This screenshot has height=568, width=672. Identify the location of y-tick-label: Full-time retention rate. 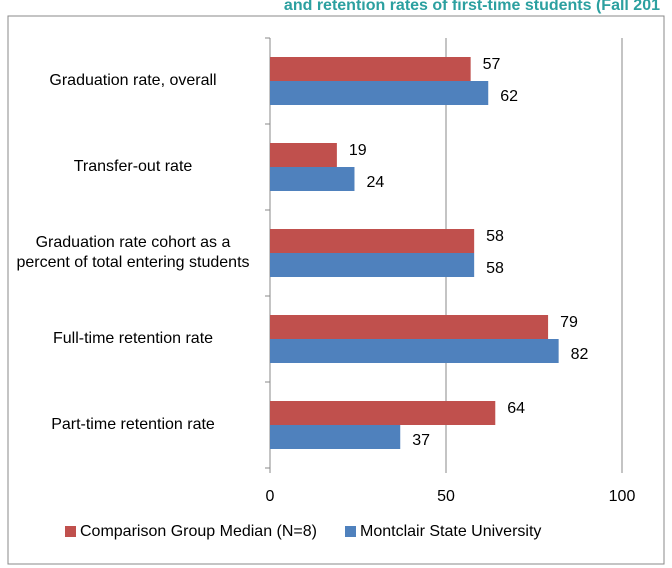
(133, 338).